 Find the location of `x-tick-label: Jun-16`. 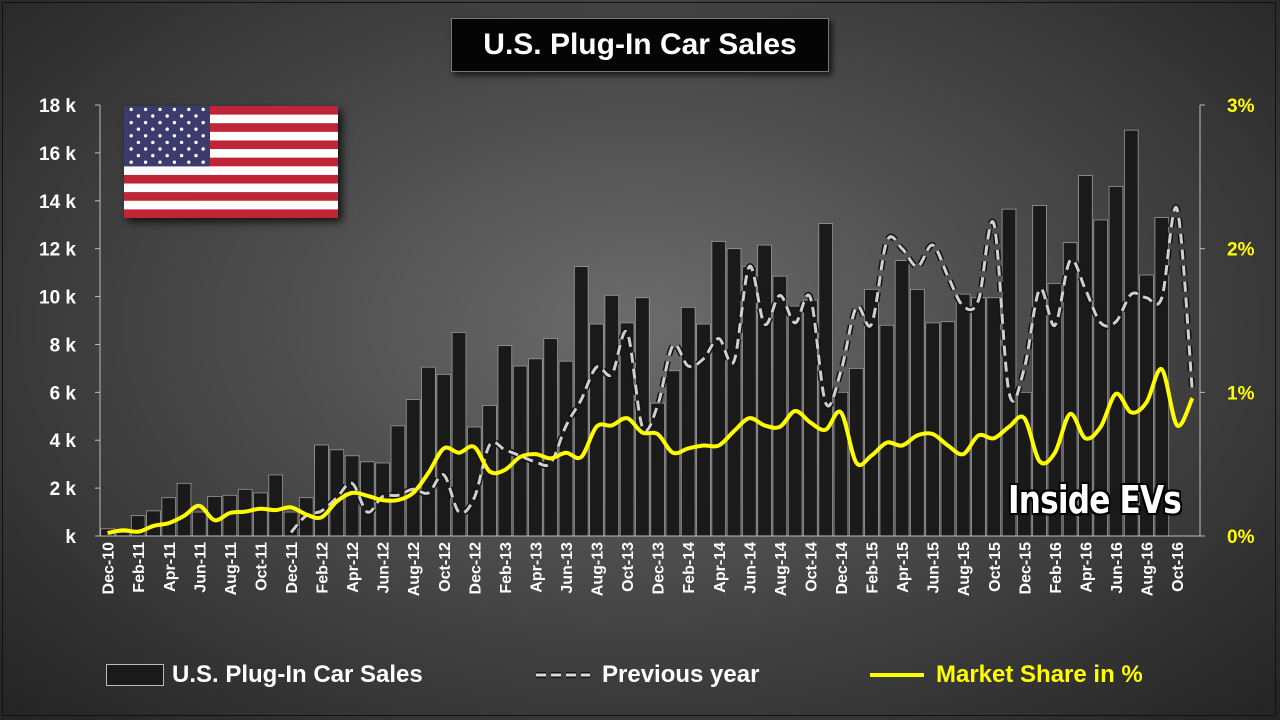

x-tick-label: Jun-16 is located at coordinates (1117, 568).